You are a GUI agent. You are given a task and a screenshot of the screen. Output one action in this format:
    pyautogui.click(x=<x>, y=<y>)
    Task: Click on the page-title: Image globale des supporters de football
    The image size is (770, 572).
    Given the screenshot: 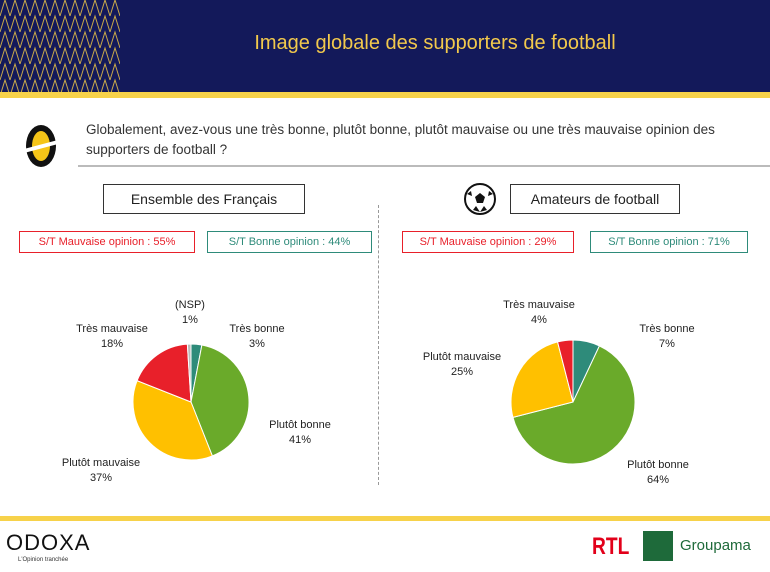 What is the action you would take?
    pyautogui.click(x=435, y=43)
    